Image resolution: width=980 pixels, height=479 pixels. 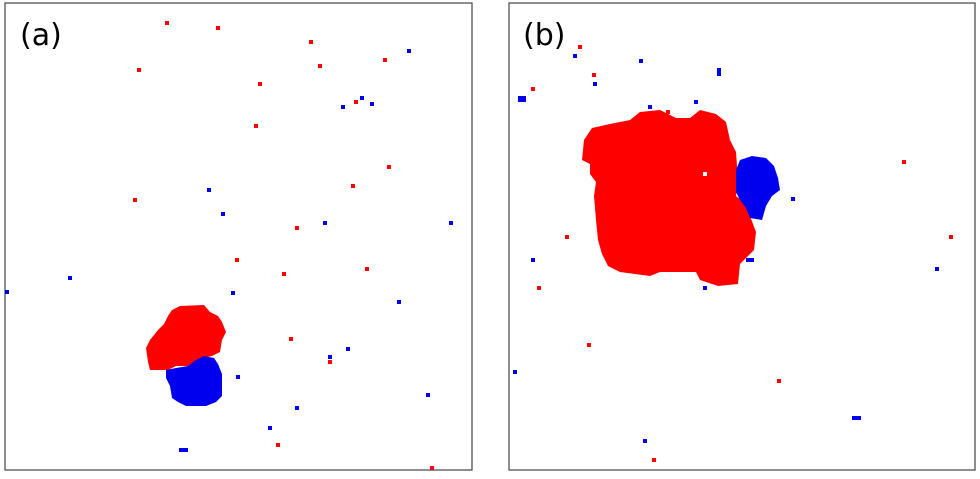 I want to click on panel-label: (a), so click(x=41, y=35).